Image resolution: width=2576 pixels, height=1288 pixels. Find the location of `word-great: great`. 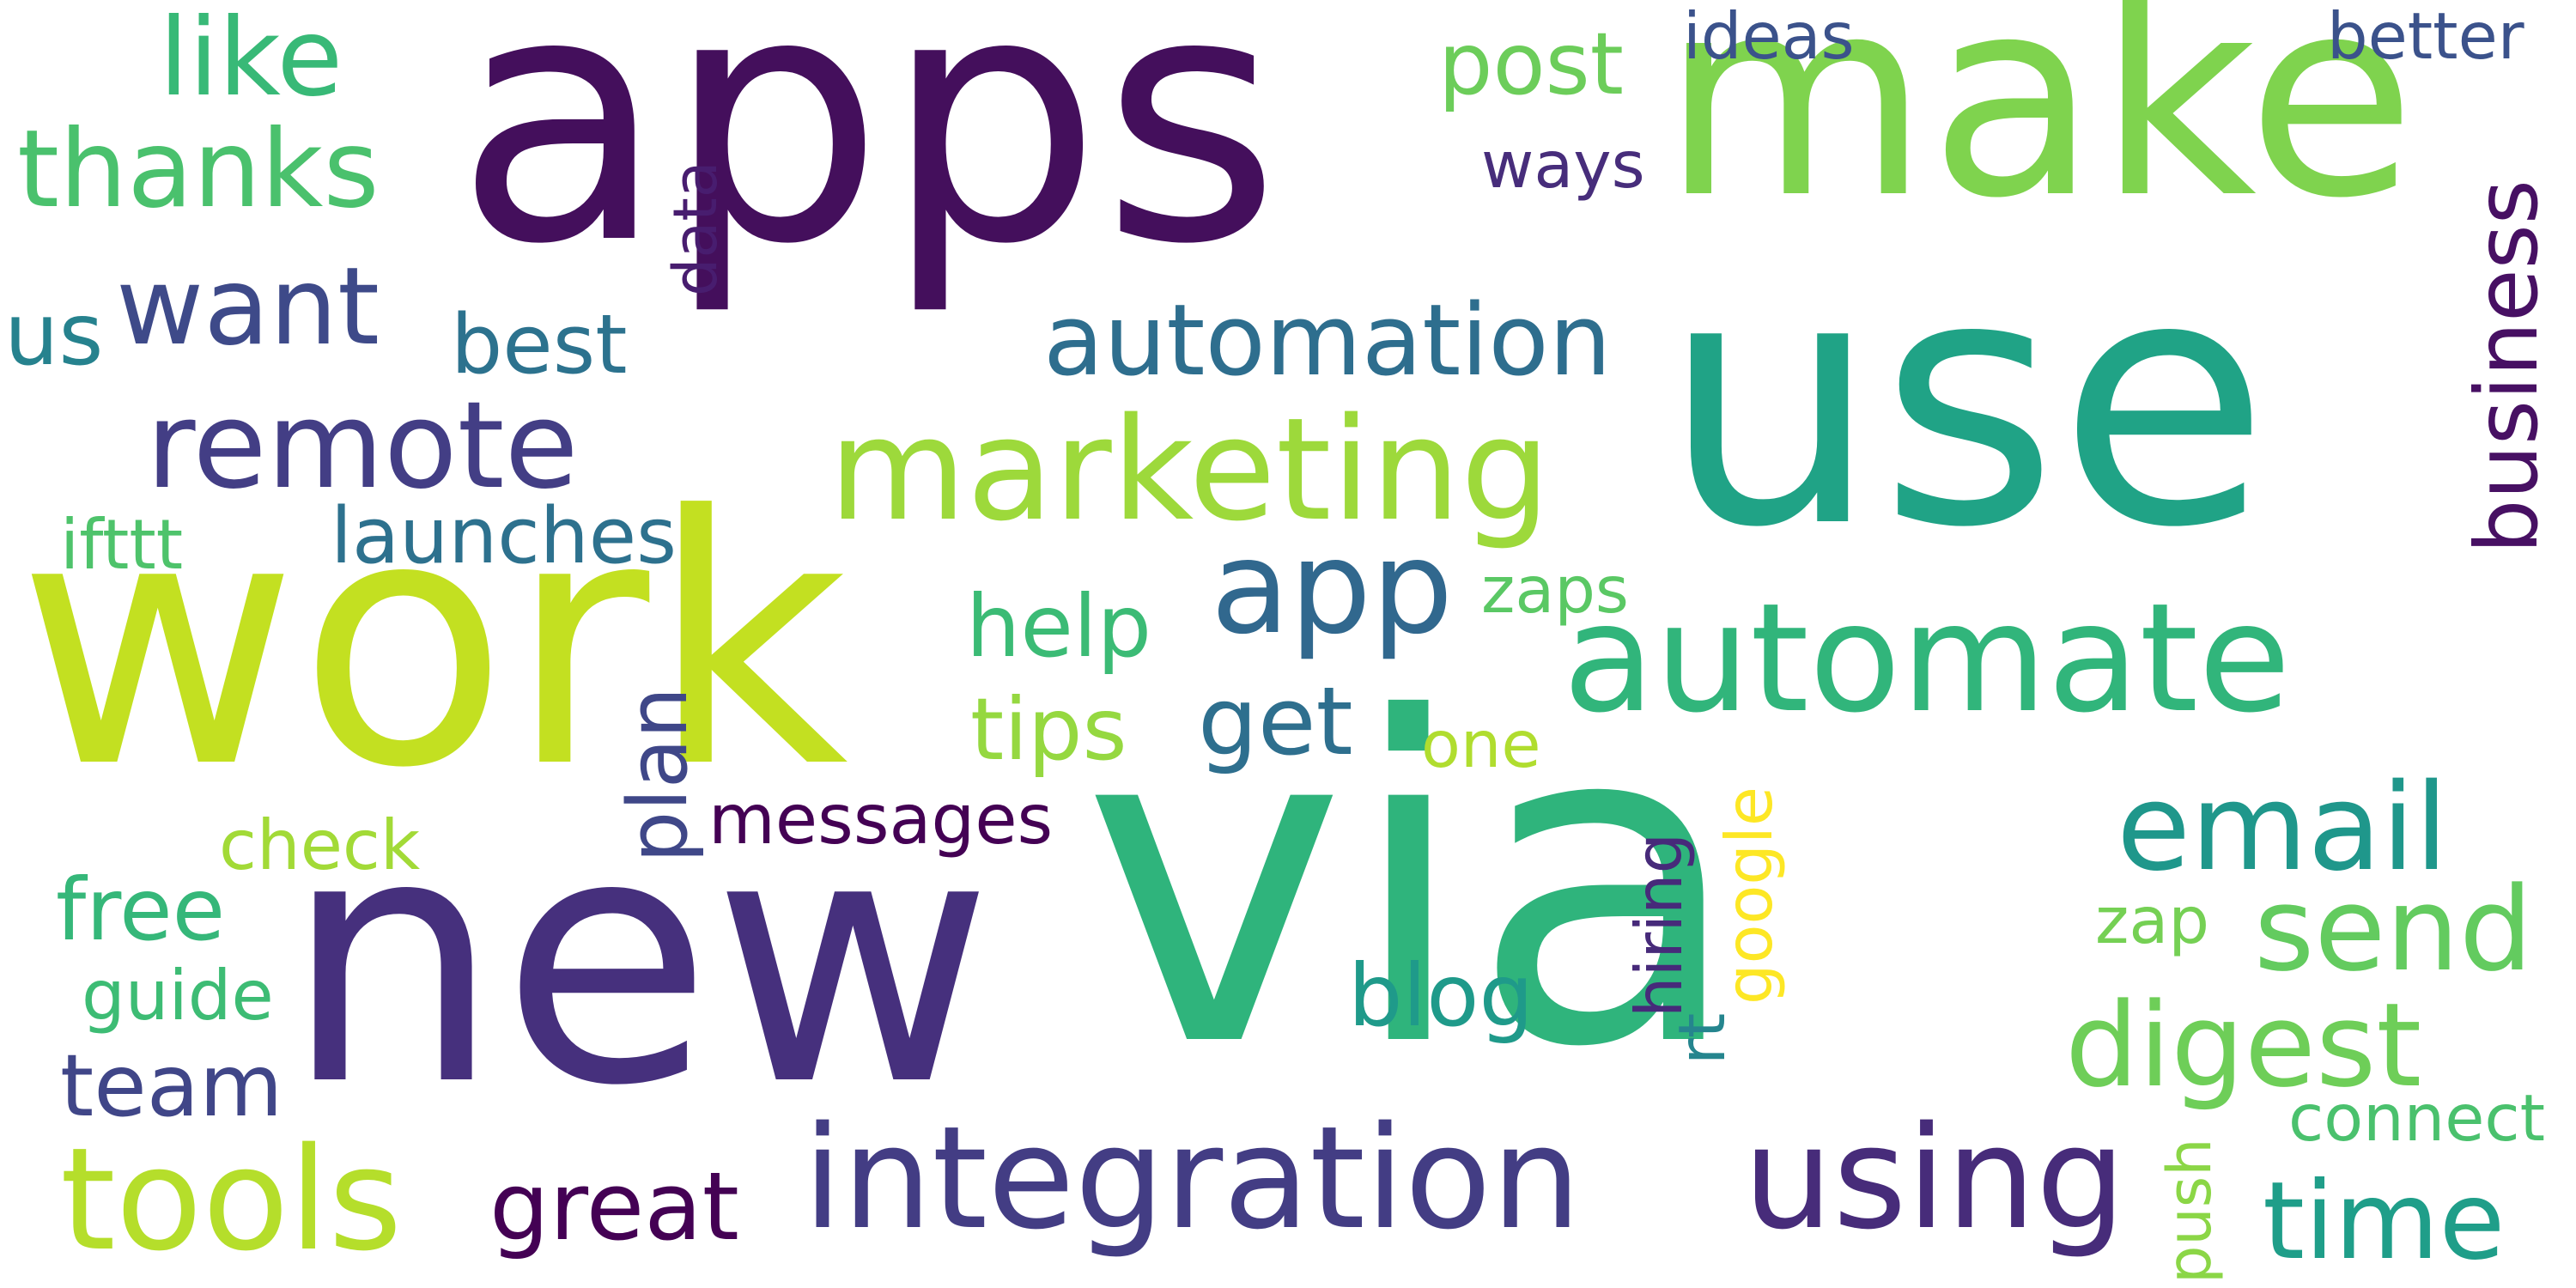

word-great: great is located at coordinates (614, 1206).